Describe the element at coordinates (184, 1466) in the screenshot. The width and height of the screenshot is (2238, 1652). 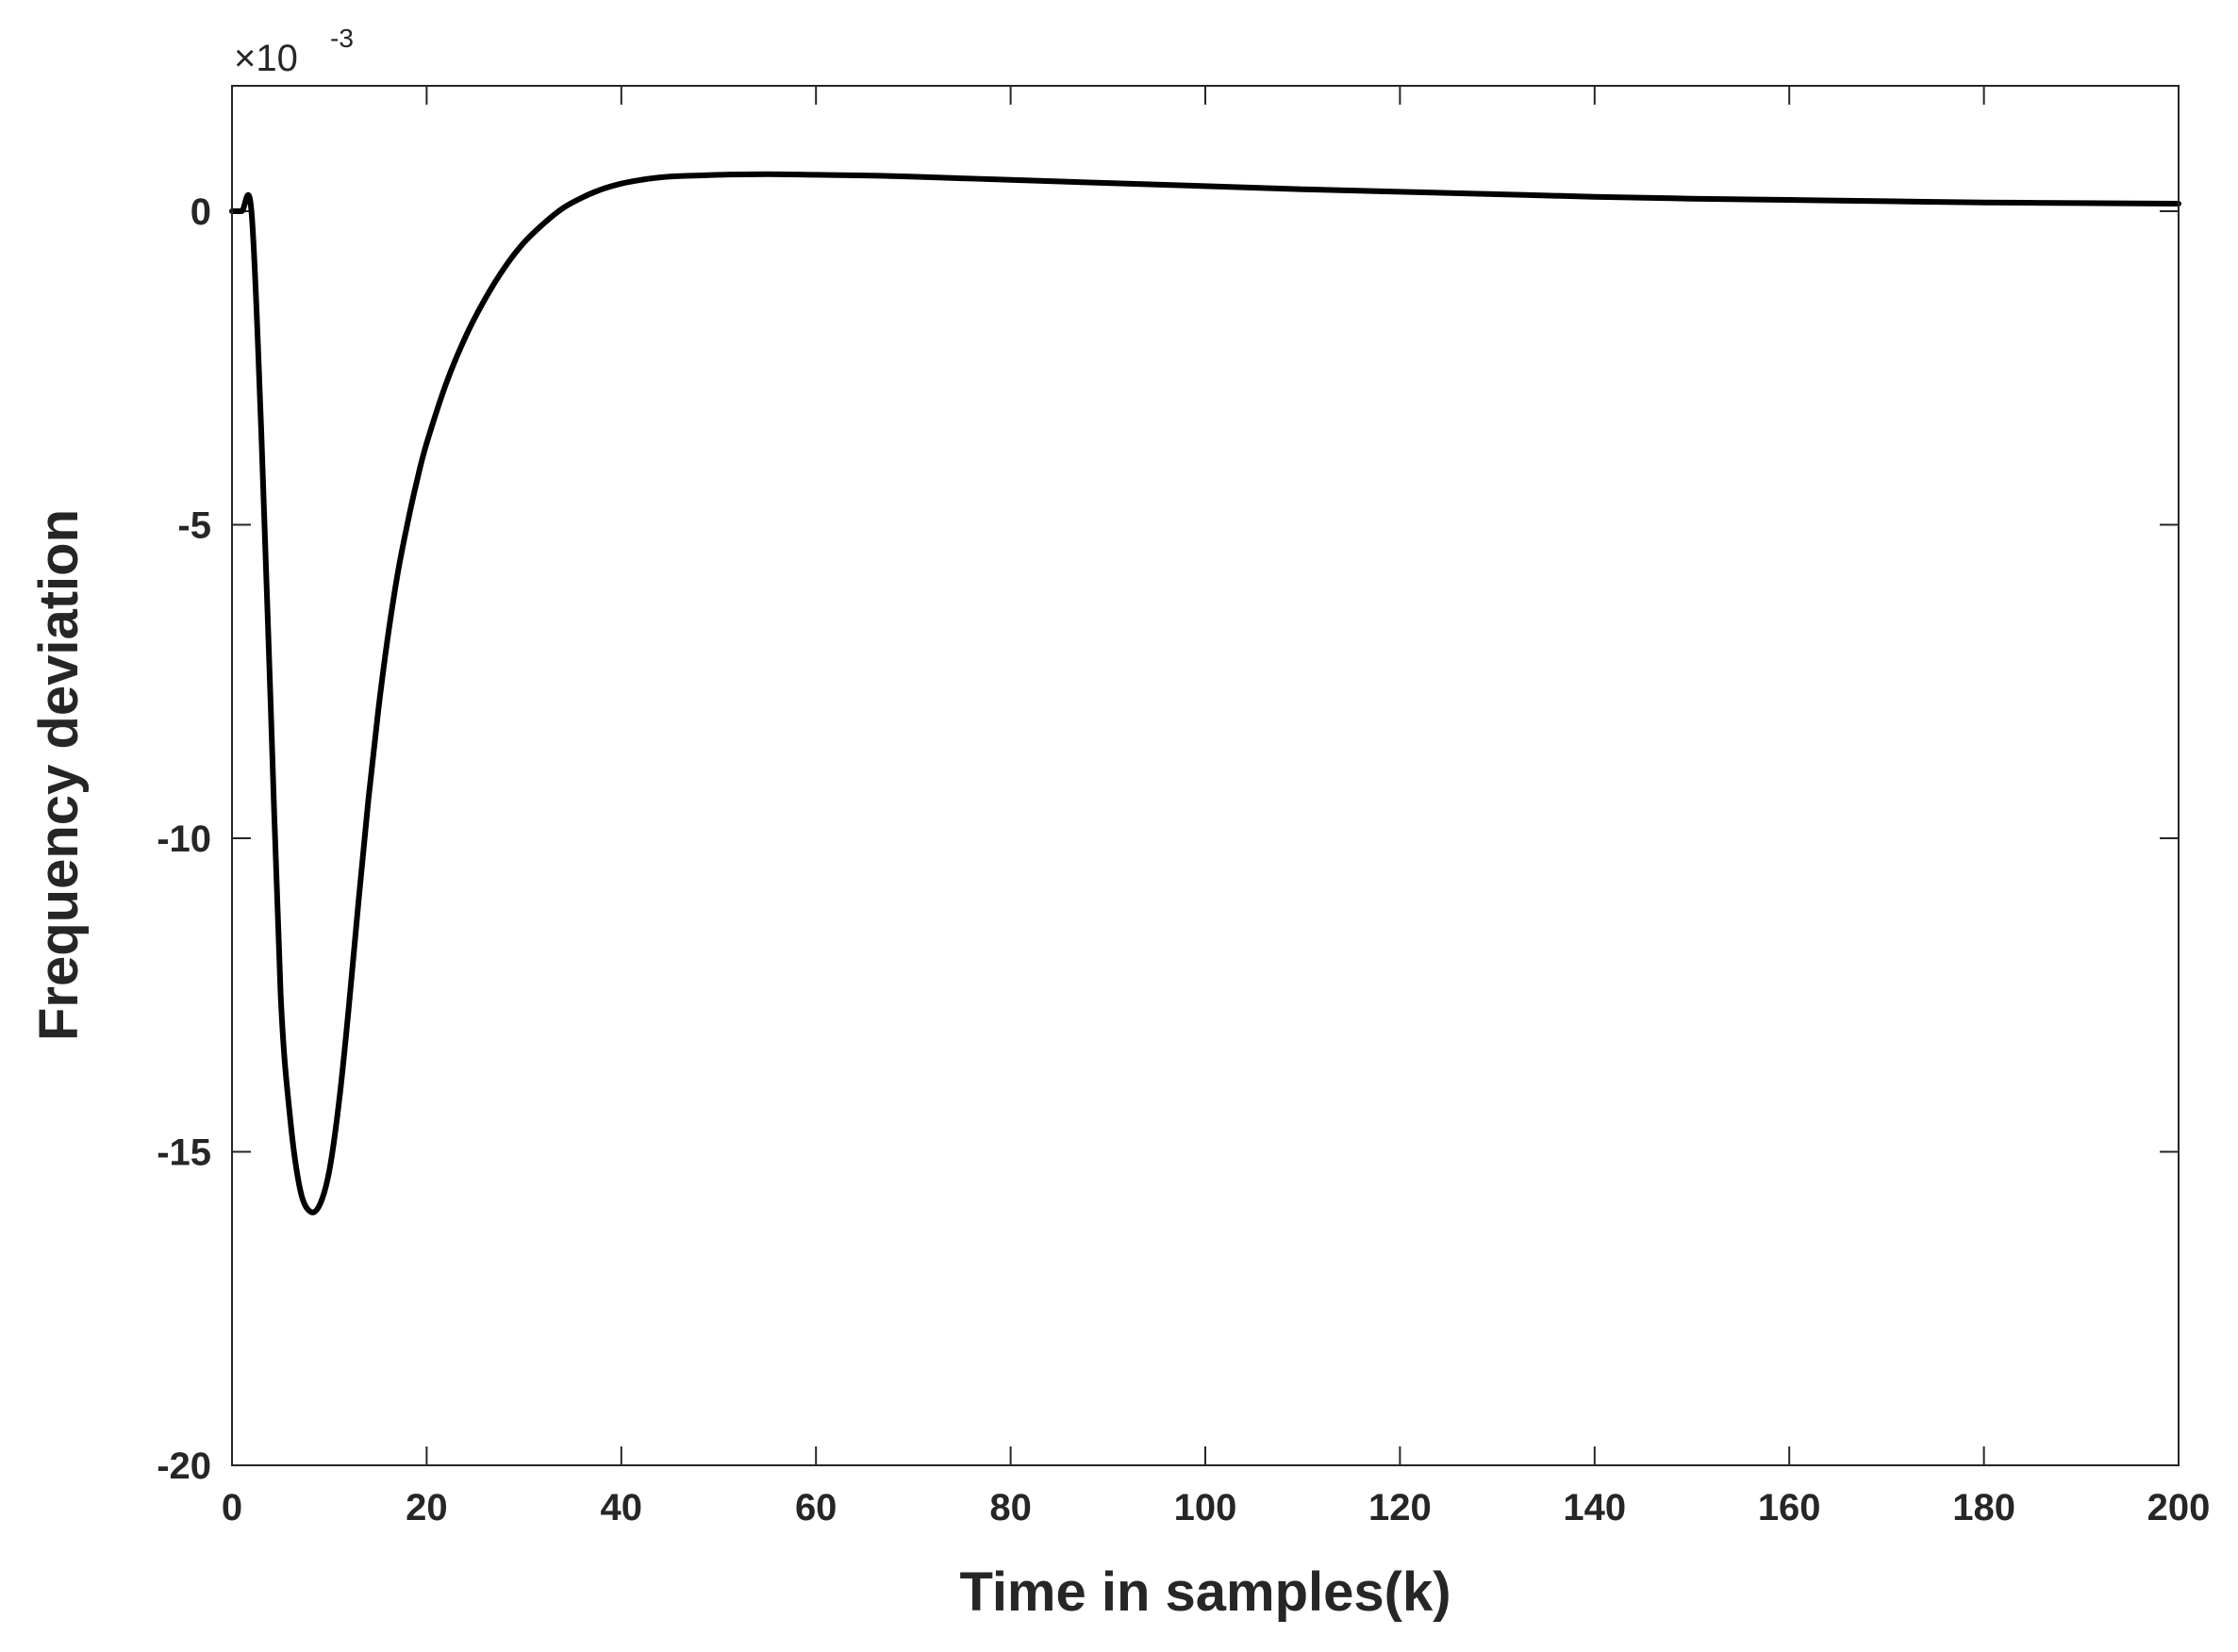
I see `y-tick-label: -20` at that location.